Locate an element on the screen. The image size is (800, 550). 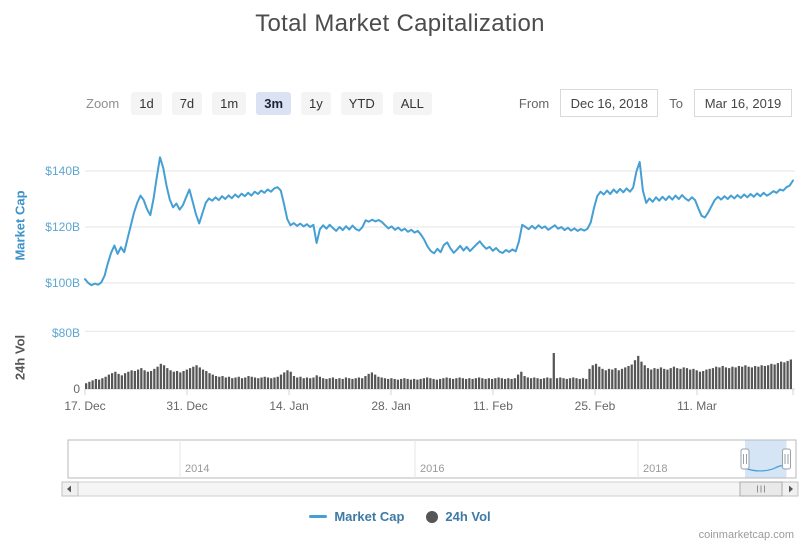
zoom-label: Zoom is located at coordinates (103, 103).